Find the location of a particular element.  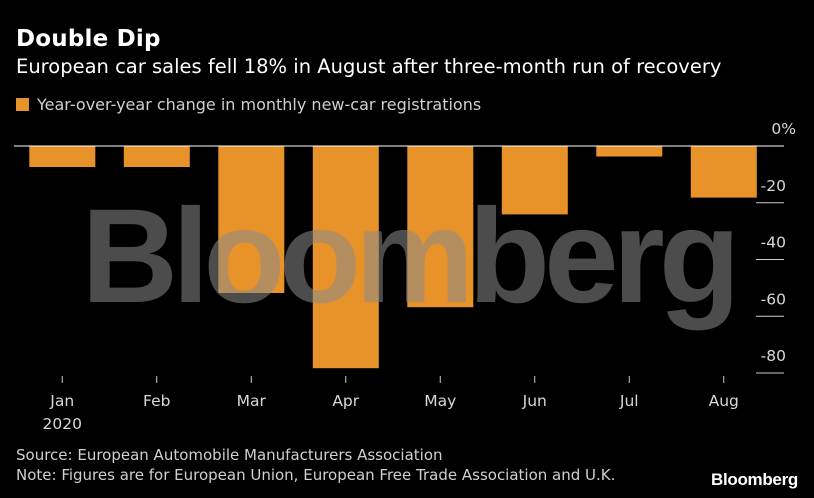

x-tick-label-apr: Apr is located at coordinates (345, 401).